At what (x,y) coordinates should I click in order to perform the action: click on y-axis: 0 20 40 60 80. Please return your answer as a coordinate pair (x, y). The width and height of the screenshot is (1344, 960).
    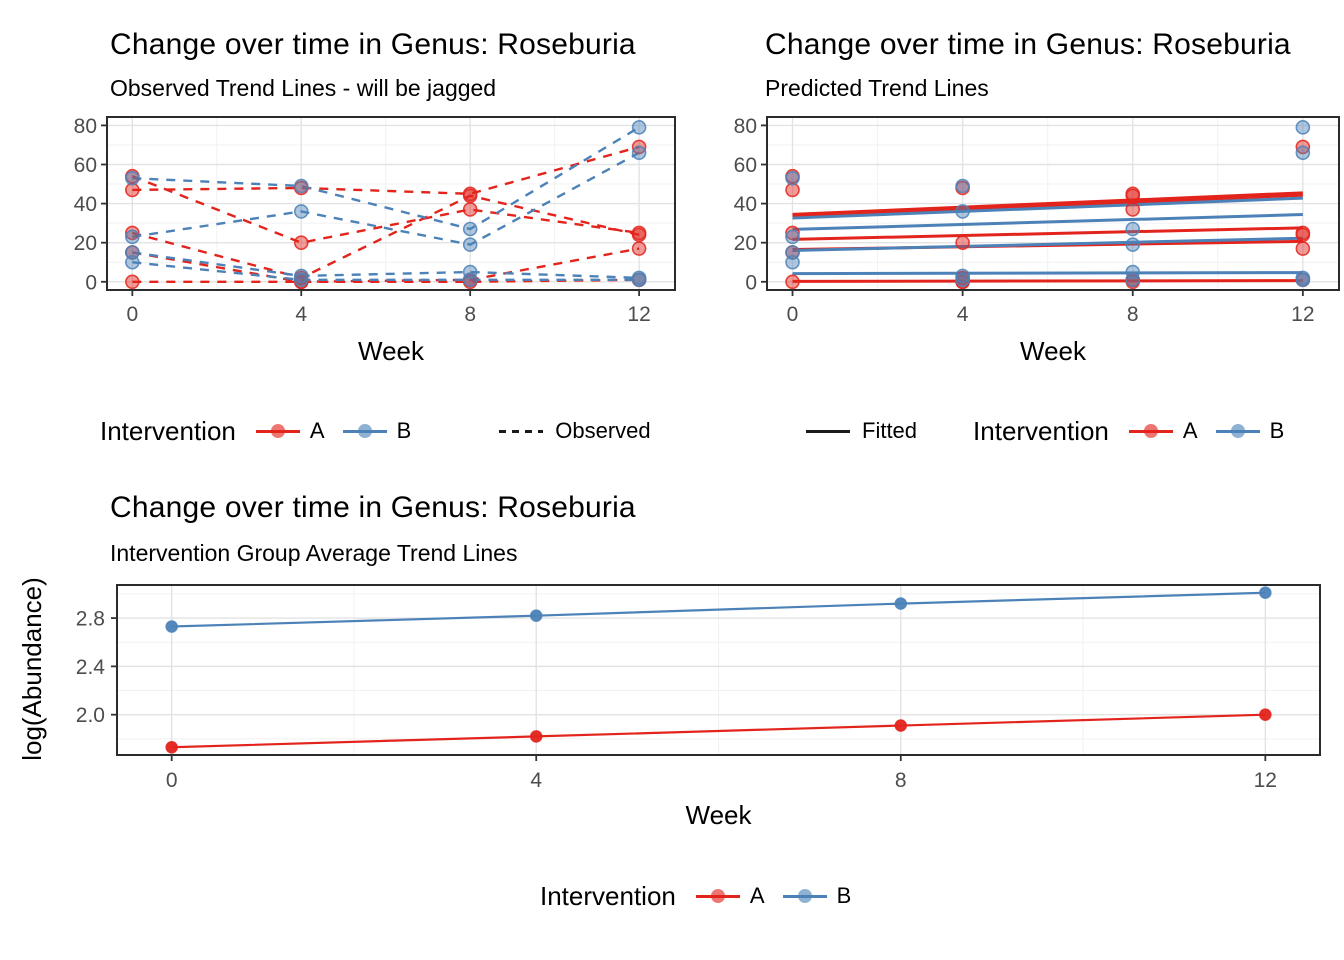
    Looking at the image, I should click on (750, 204).